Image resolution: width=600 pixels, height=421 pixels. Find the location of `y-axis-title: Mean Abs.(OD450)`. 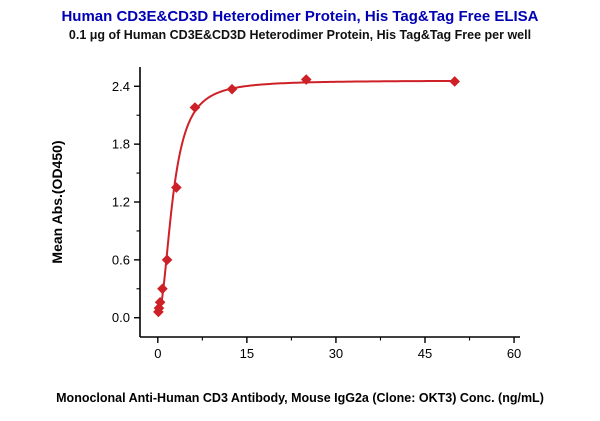

y-axis-title: Mean Abs.(OD450) is located at coordinates (57, 201).